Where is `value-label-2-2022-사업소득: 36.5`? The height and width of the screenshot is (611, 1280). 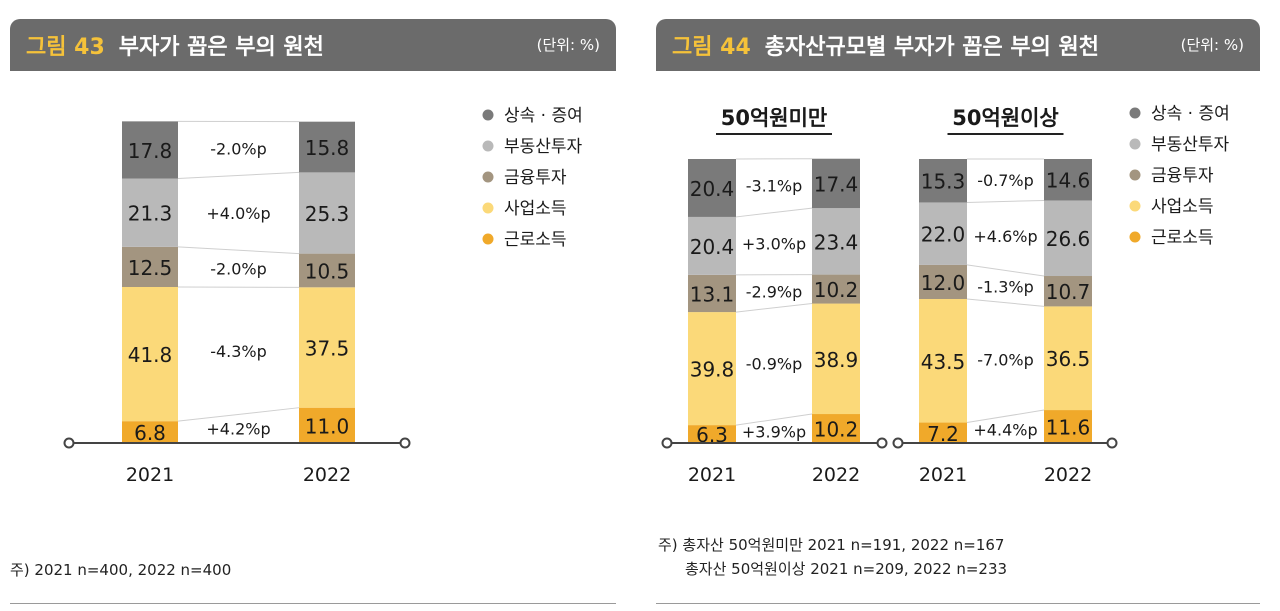
value-label-2-2022-사업소득: 36.5 is located at coordinates (1068, 359).